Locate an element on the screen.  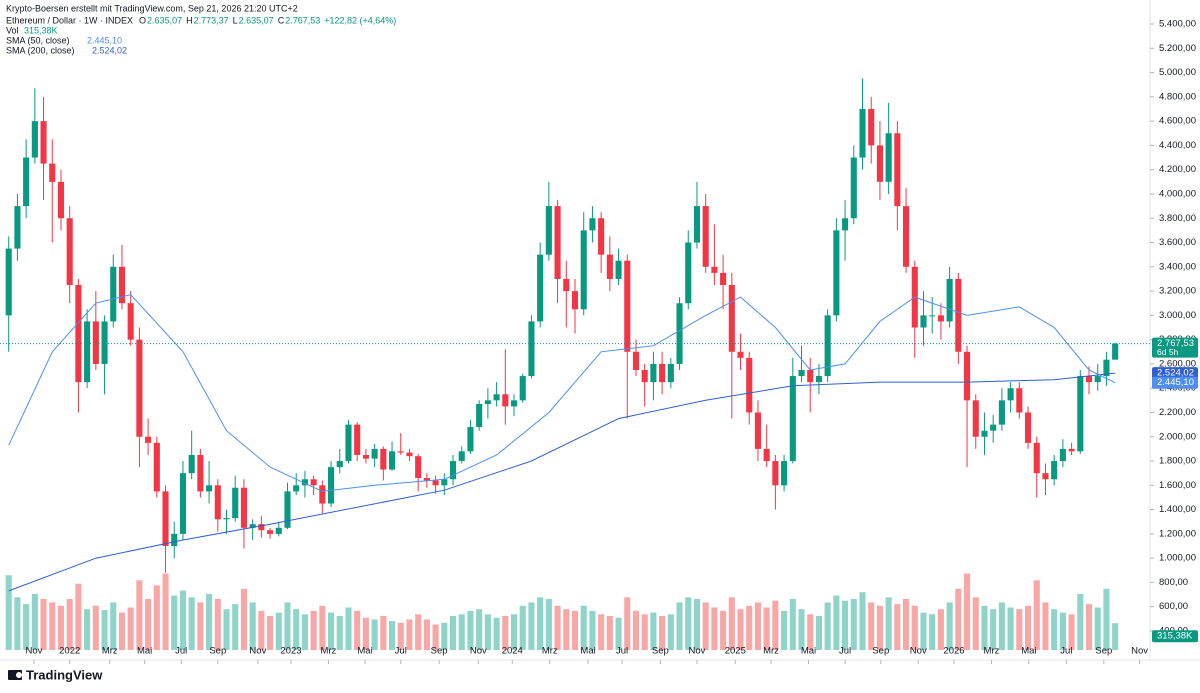
ohlc-value: 2.767,53 is located at coordinates (302, 20).